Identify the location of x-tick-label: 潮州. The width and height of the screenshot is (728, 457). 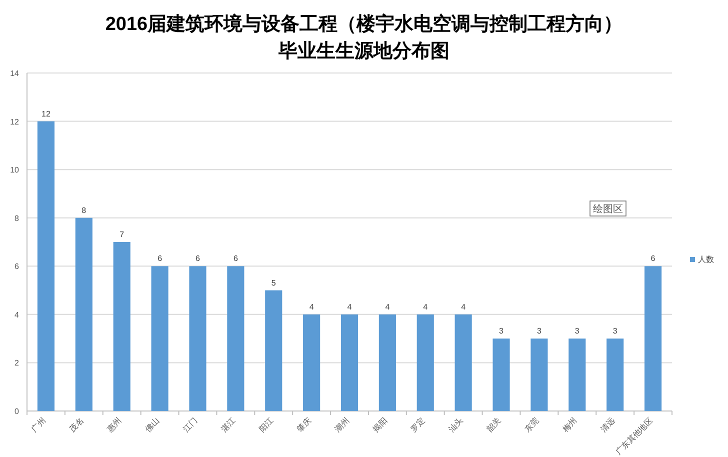
(342, 425).